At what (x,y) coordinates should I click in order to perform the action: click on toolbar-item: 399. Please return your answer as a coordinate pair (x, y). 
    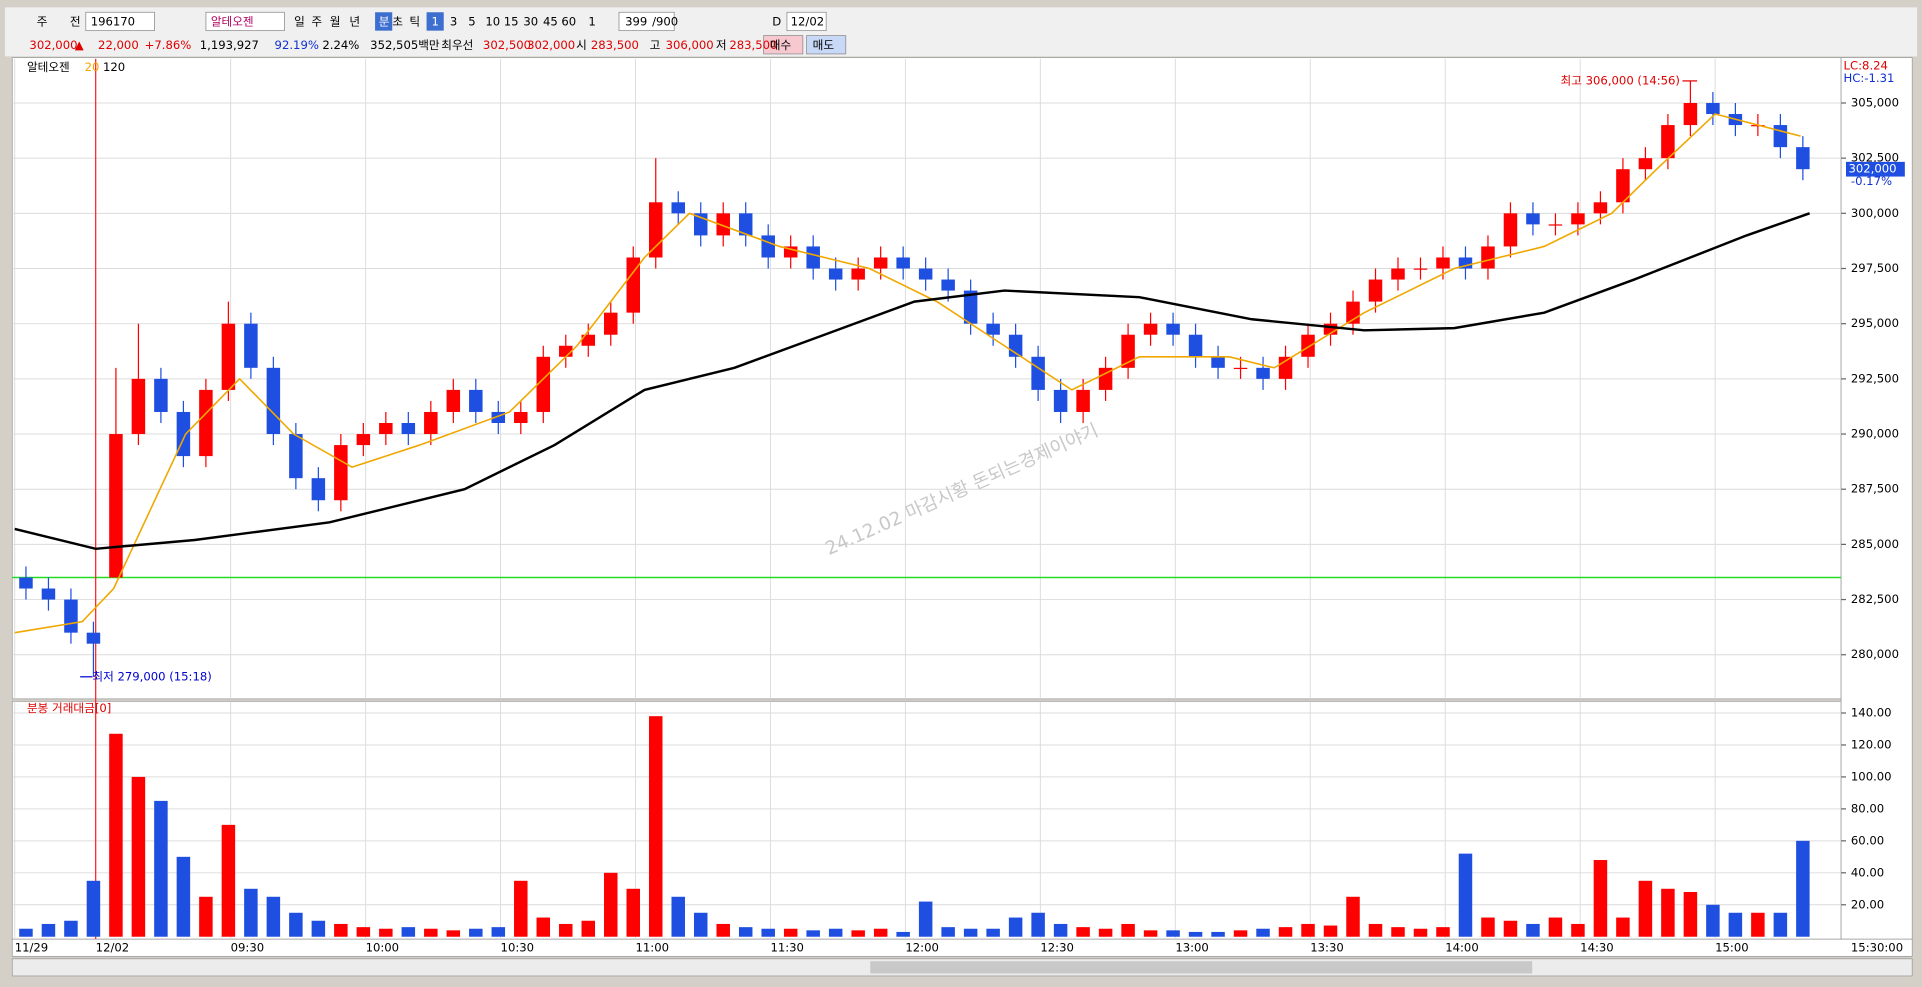
    Looking at the image, I should click on (636, 22).